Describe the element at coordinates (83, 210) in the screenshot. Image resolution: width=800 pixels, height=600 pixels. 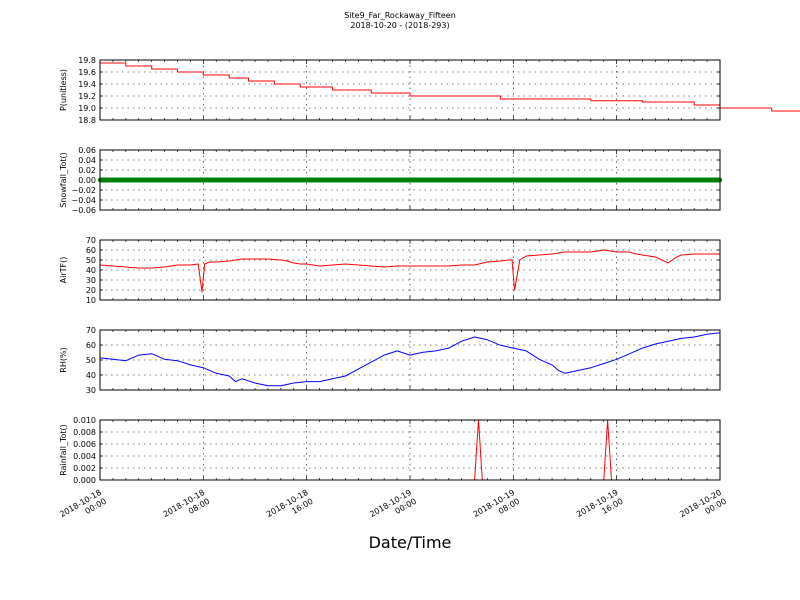
I see `y-tick-label: −0.06` at that location.